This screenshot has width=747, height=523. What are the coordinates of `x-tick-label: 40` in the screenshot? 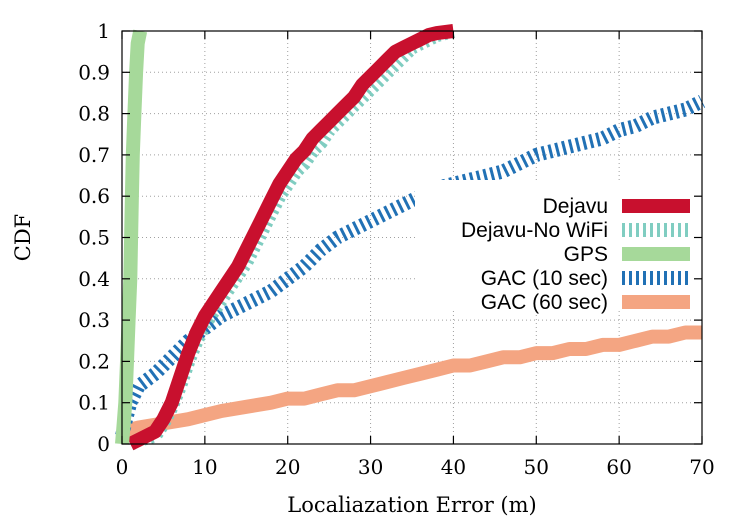 It's located at (453, 467).